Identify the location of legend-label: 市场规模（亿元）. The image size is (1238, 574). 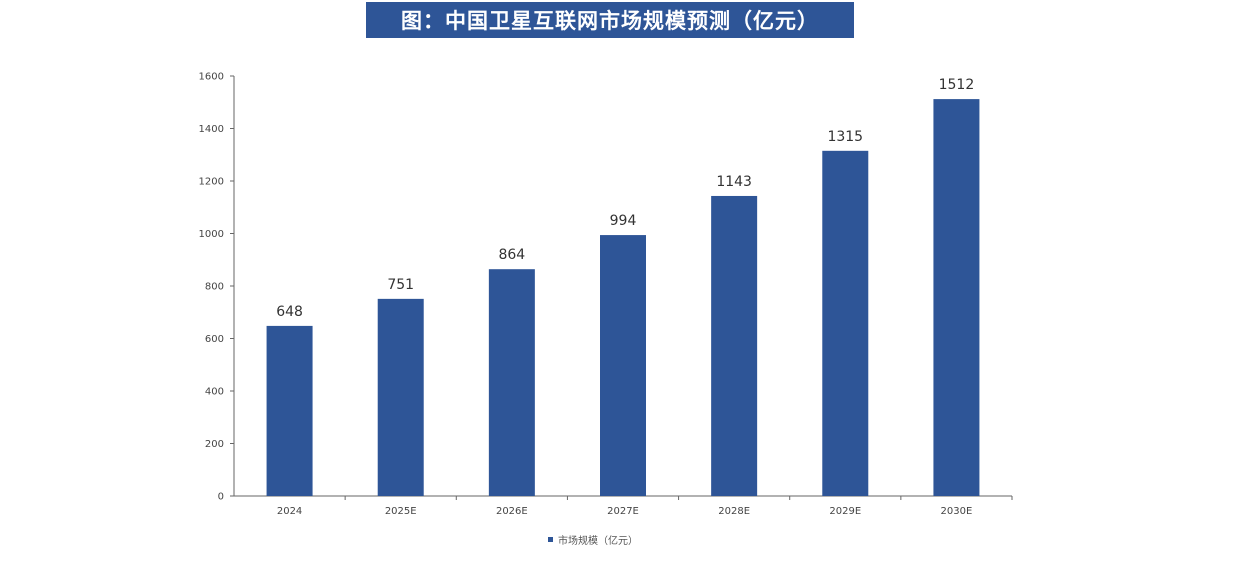
(598, 541).